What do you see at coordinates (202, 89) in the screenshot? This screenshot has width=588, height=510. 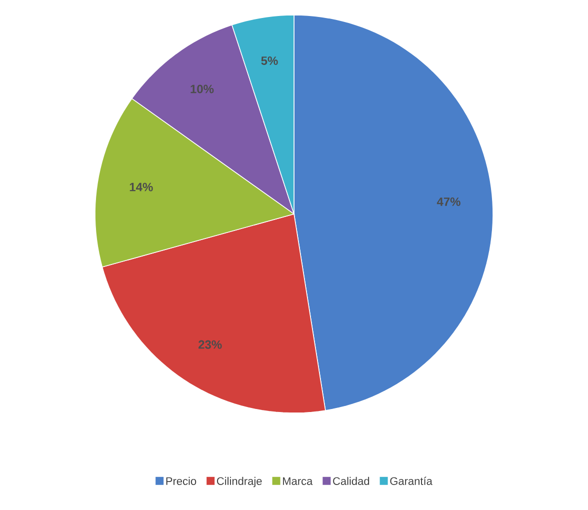 I see `data-label: 10%` at bounding box center [202, 89].